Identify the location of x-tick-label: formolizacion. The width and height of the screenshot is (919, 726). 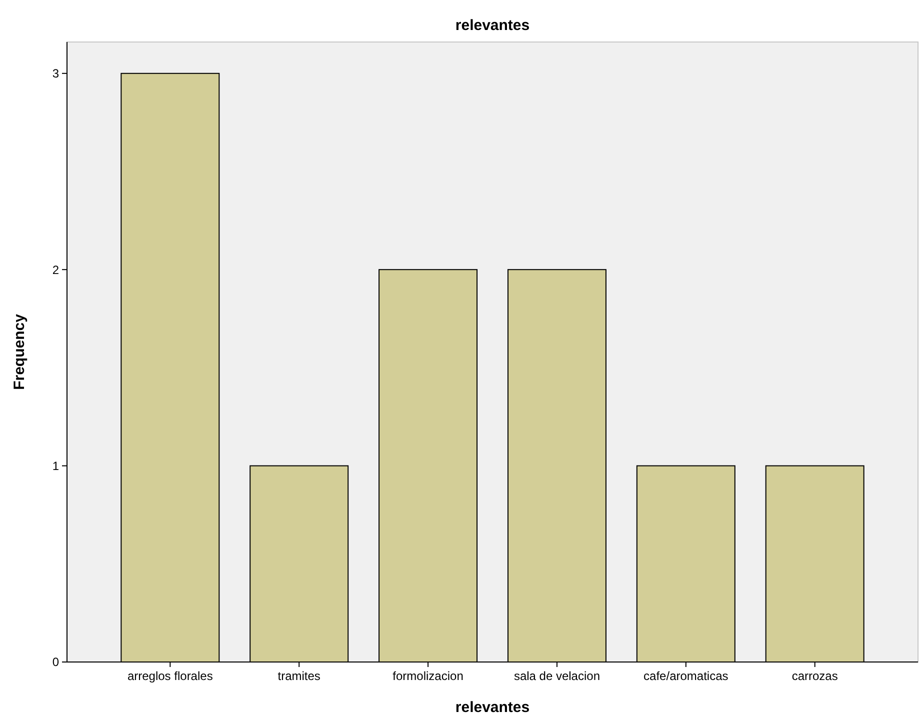
(428, 676).